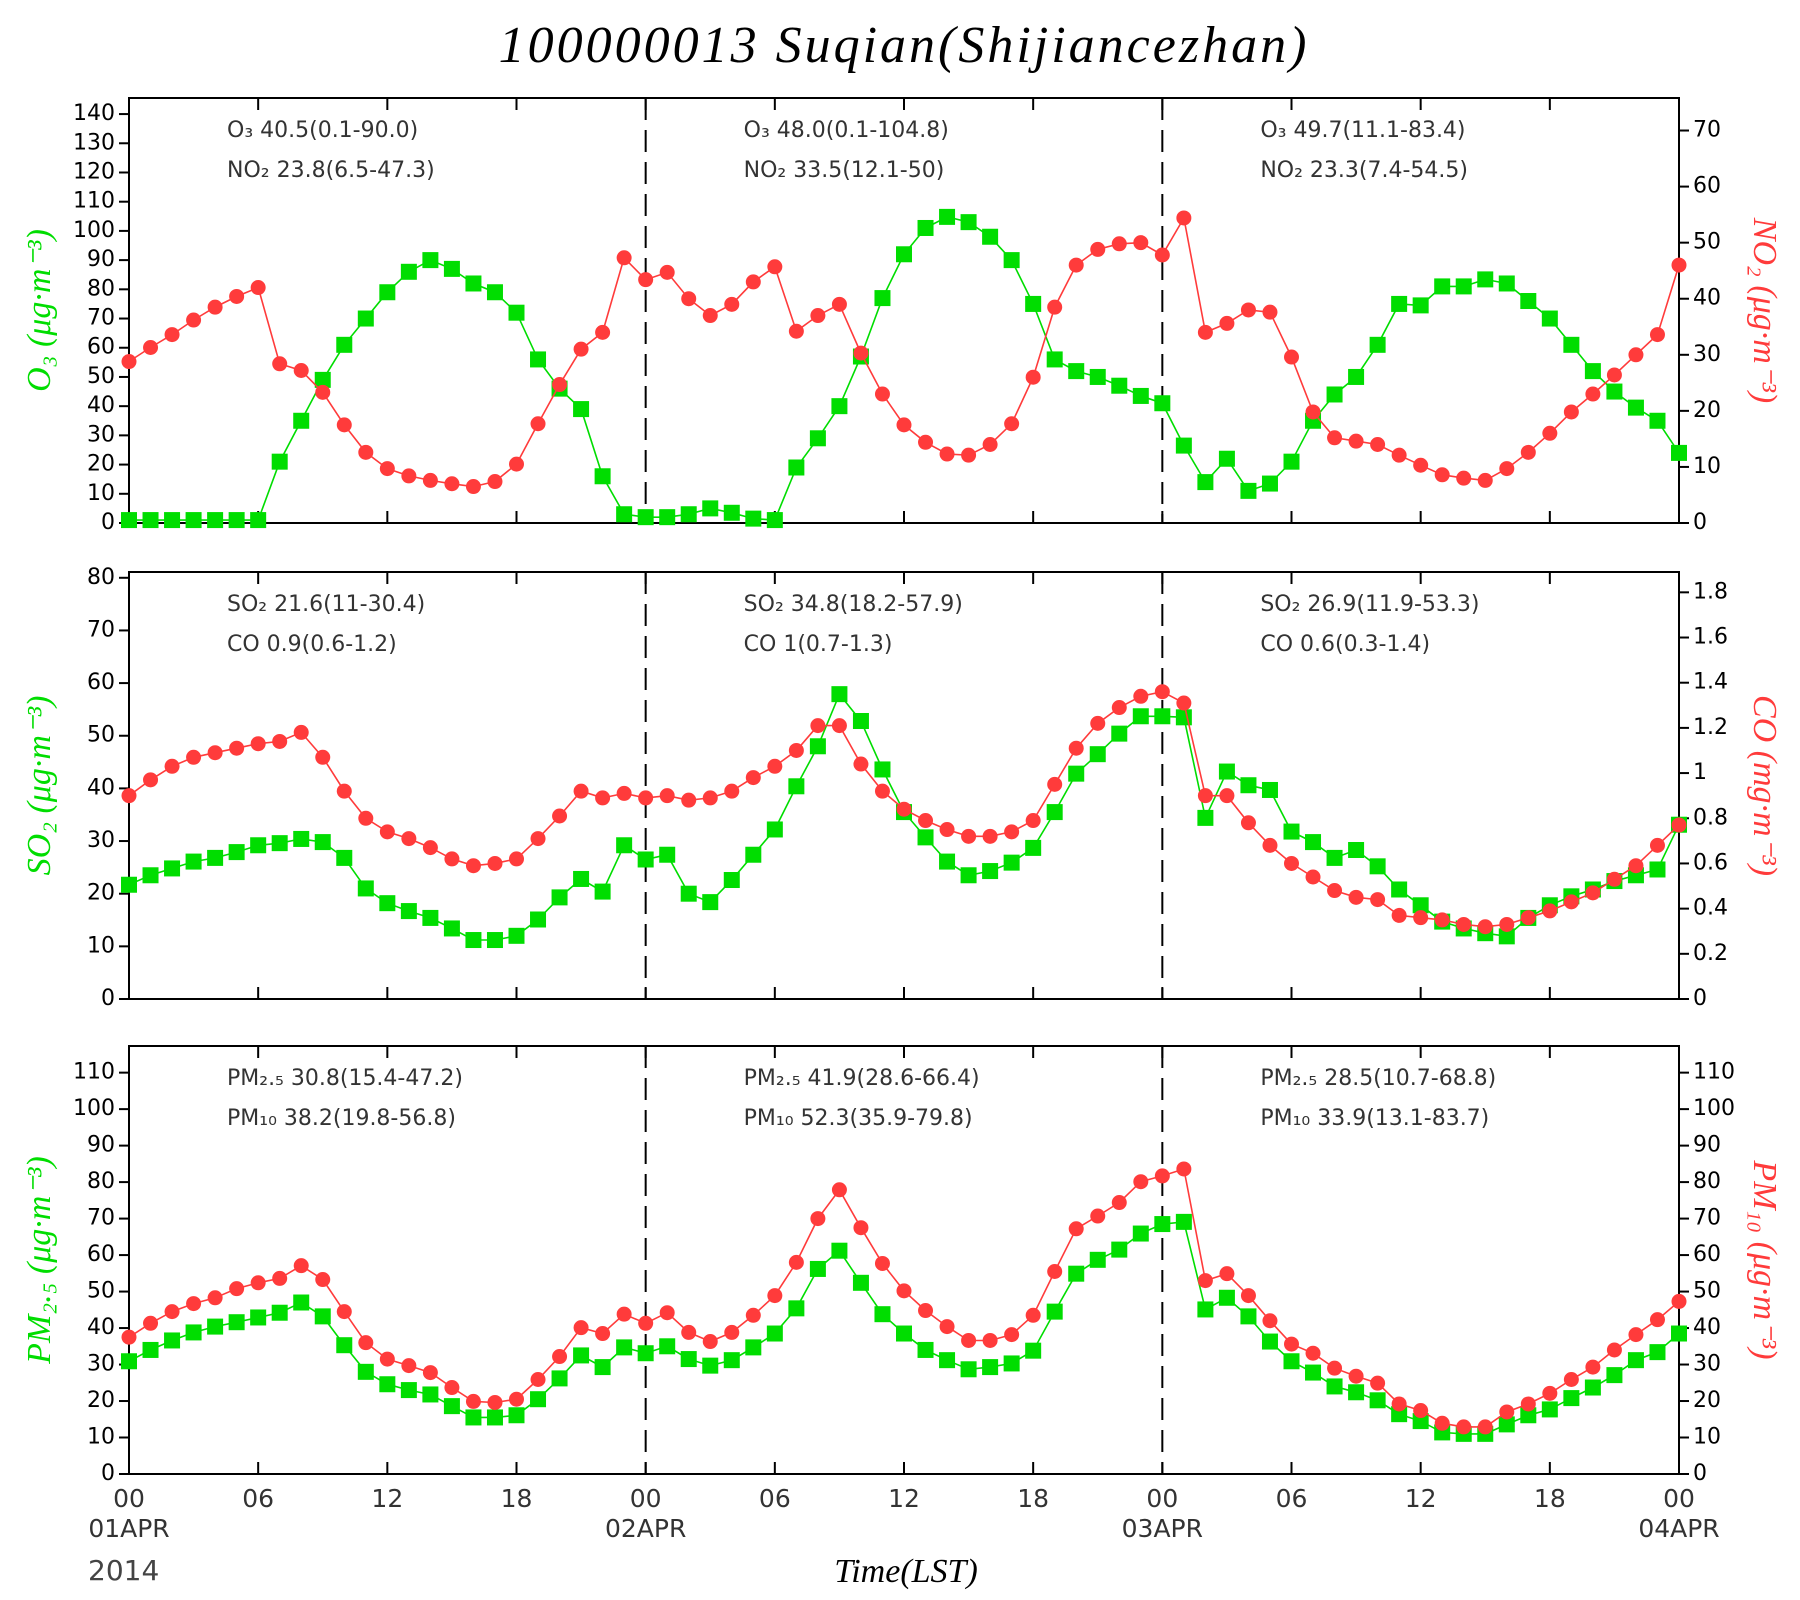 Image resolution: width=1800 pixels, height=1600 pixels. Describe the element at coordinates (101, 577) in the screenshot. I see `y-tick-label: 80` at that location.